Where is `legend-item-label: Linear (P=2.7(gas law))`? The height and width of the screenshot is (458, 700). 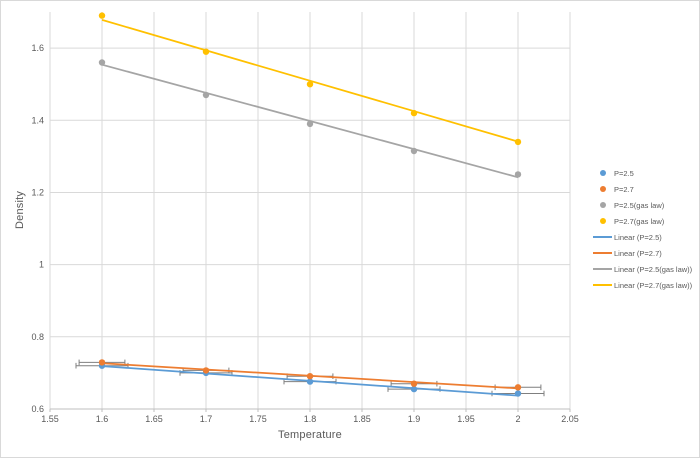 legend-item-label: Linear (P=2.7(gas law)) is located at coordinates (653, 285).